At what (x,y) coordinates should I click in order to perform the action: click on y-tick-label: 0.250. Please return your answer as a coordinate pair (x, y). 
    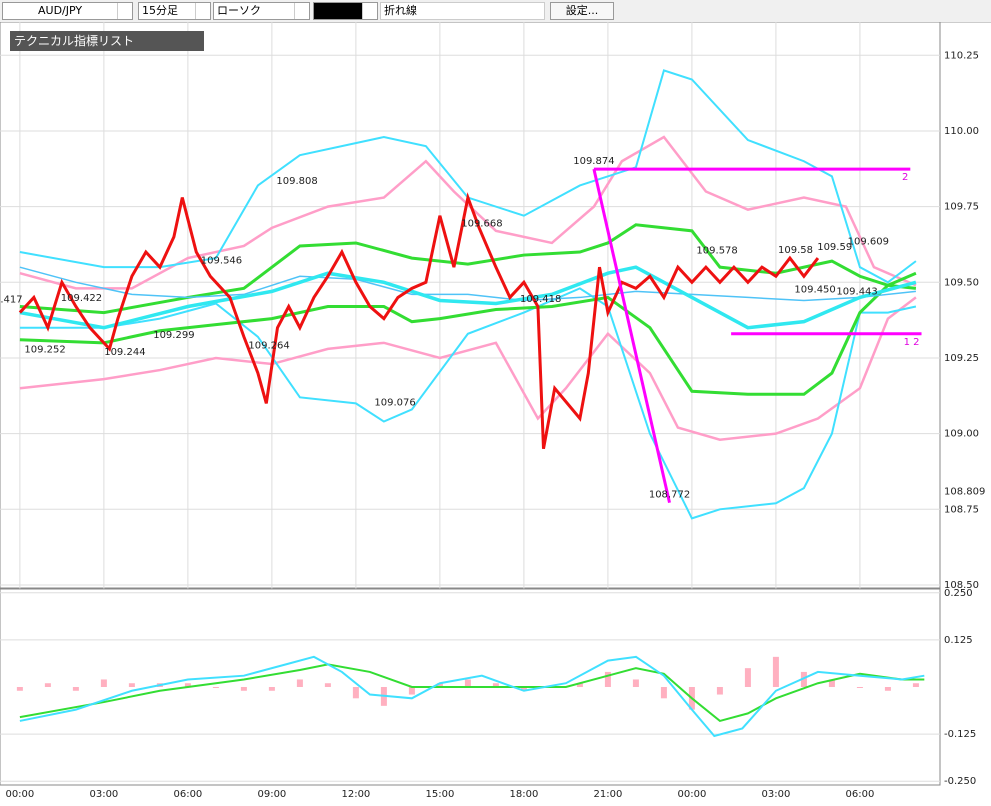
    Looking at the image, I should click on (958, 593).